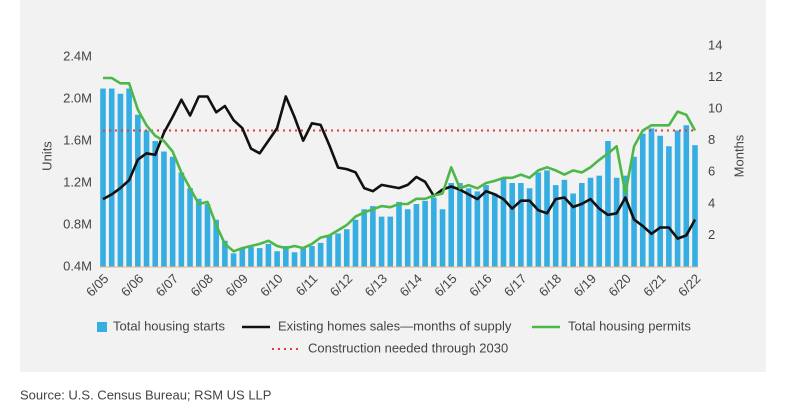 The height and width of the screenshot is (420, 786). What do you see at coordinates (711, 171) in the screenshot?
I see `y2-tick-label: 6` at bounding box center [711, 171].